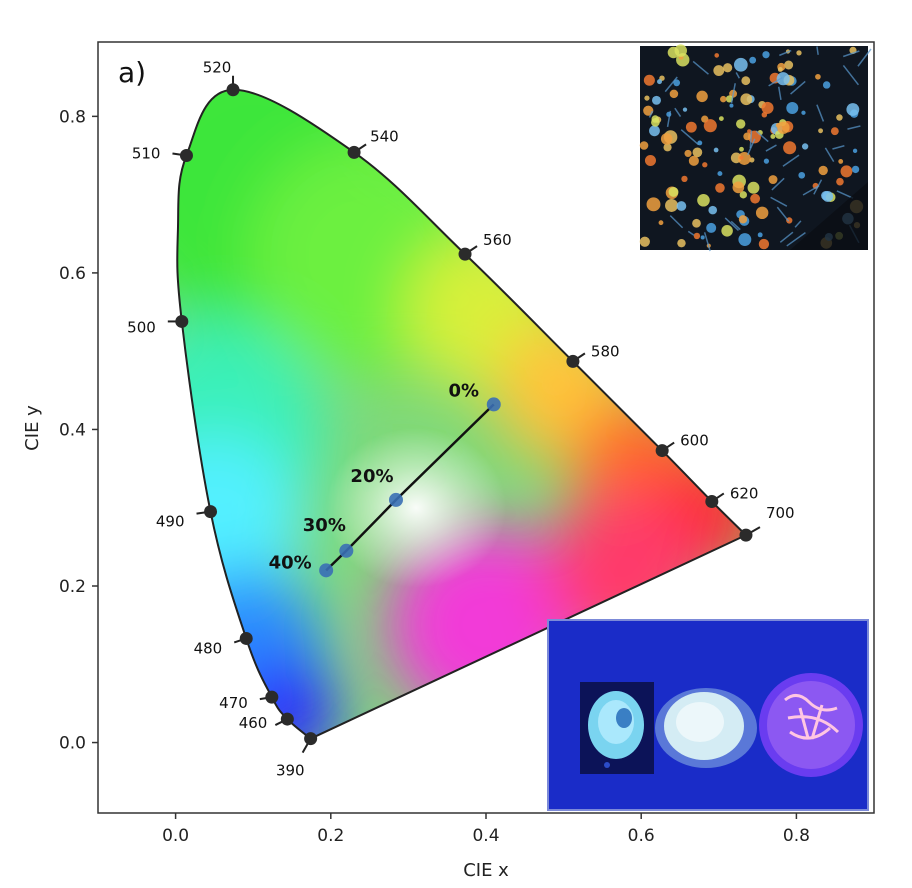 Image resolution: width=912 pixels, height=888 pixels. Describe the element at coordinates (324, 525) in the screenshot. I see `data-label: 30%` at that location.